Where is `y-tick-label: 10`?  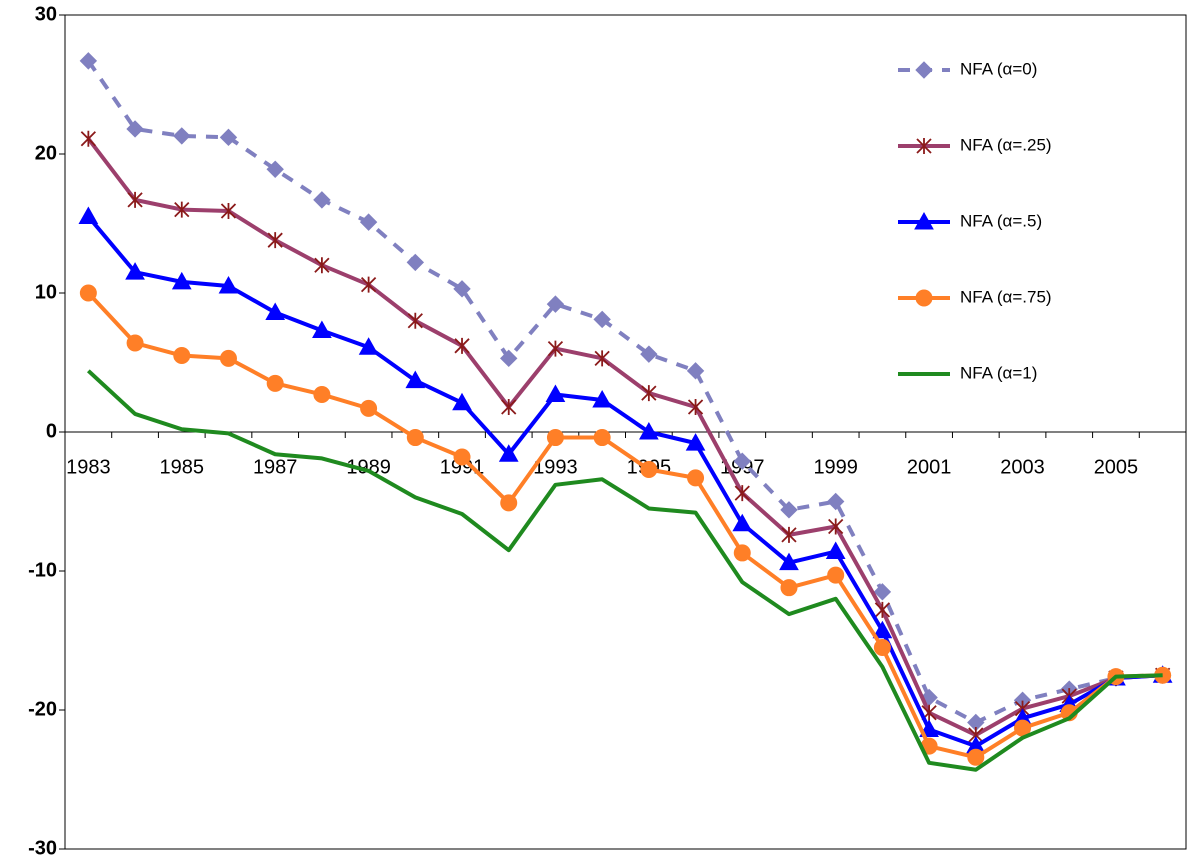 y-tick-label: 10 is located at coordinates (46, 292).